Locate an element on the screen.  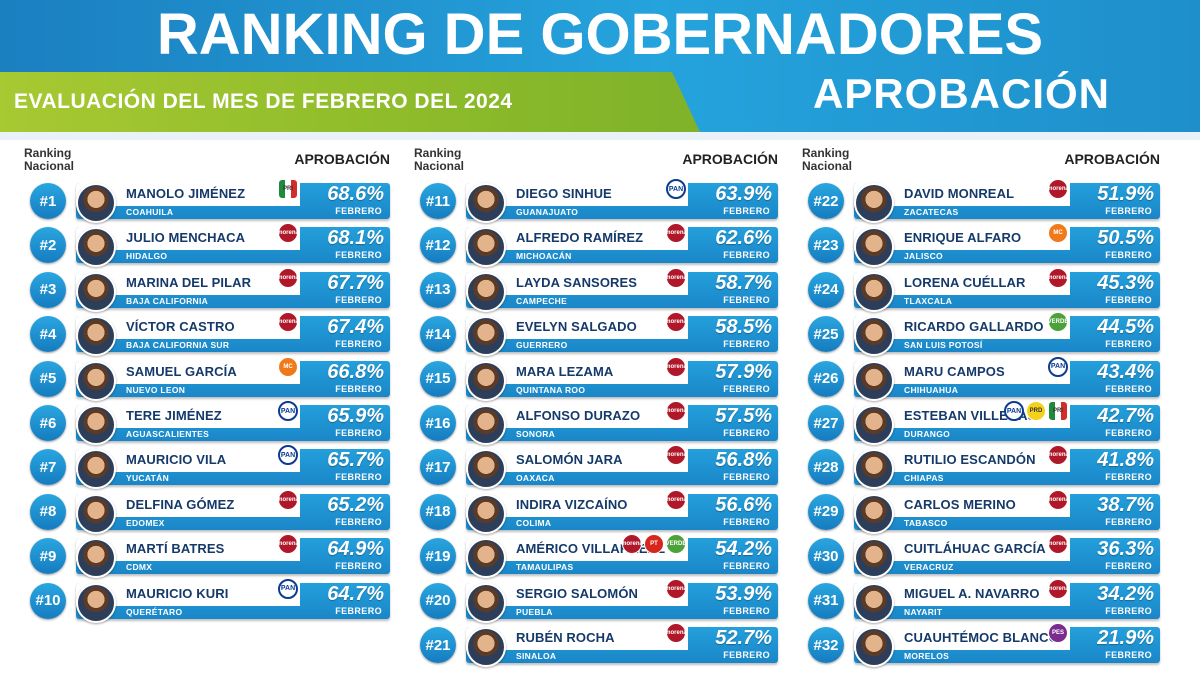
rank-badge: #13 is located at coordinates (438, 289).